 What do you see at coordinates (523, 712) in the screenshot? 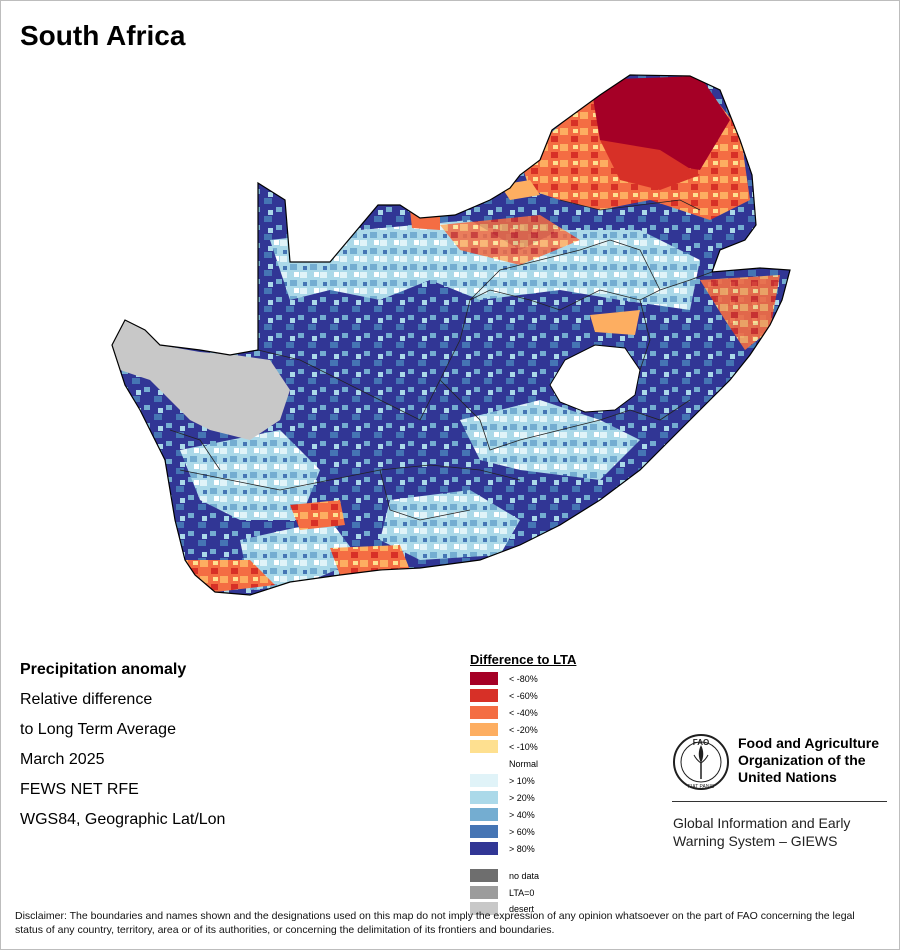
I see `legend-label: < -40%` at bounding box center [523, 712].